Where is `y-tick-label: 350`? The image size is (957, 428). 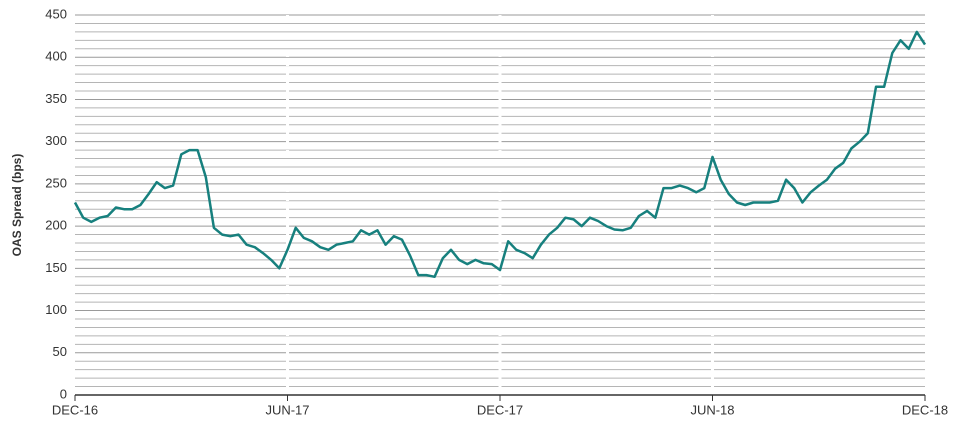
y-tick-label: 350 is located at coordinates (56, 98).